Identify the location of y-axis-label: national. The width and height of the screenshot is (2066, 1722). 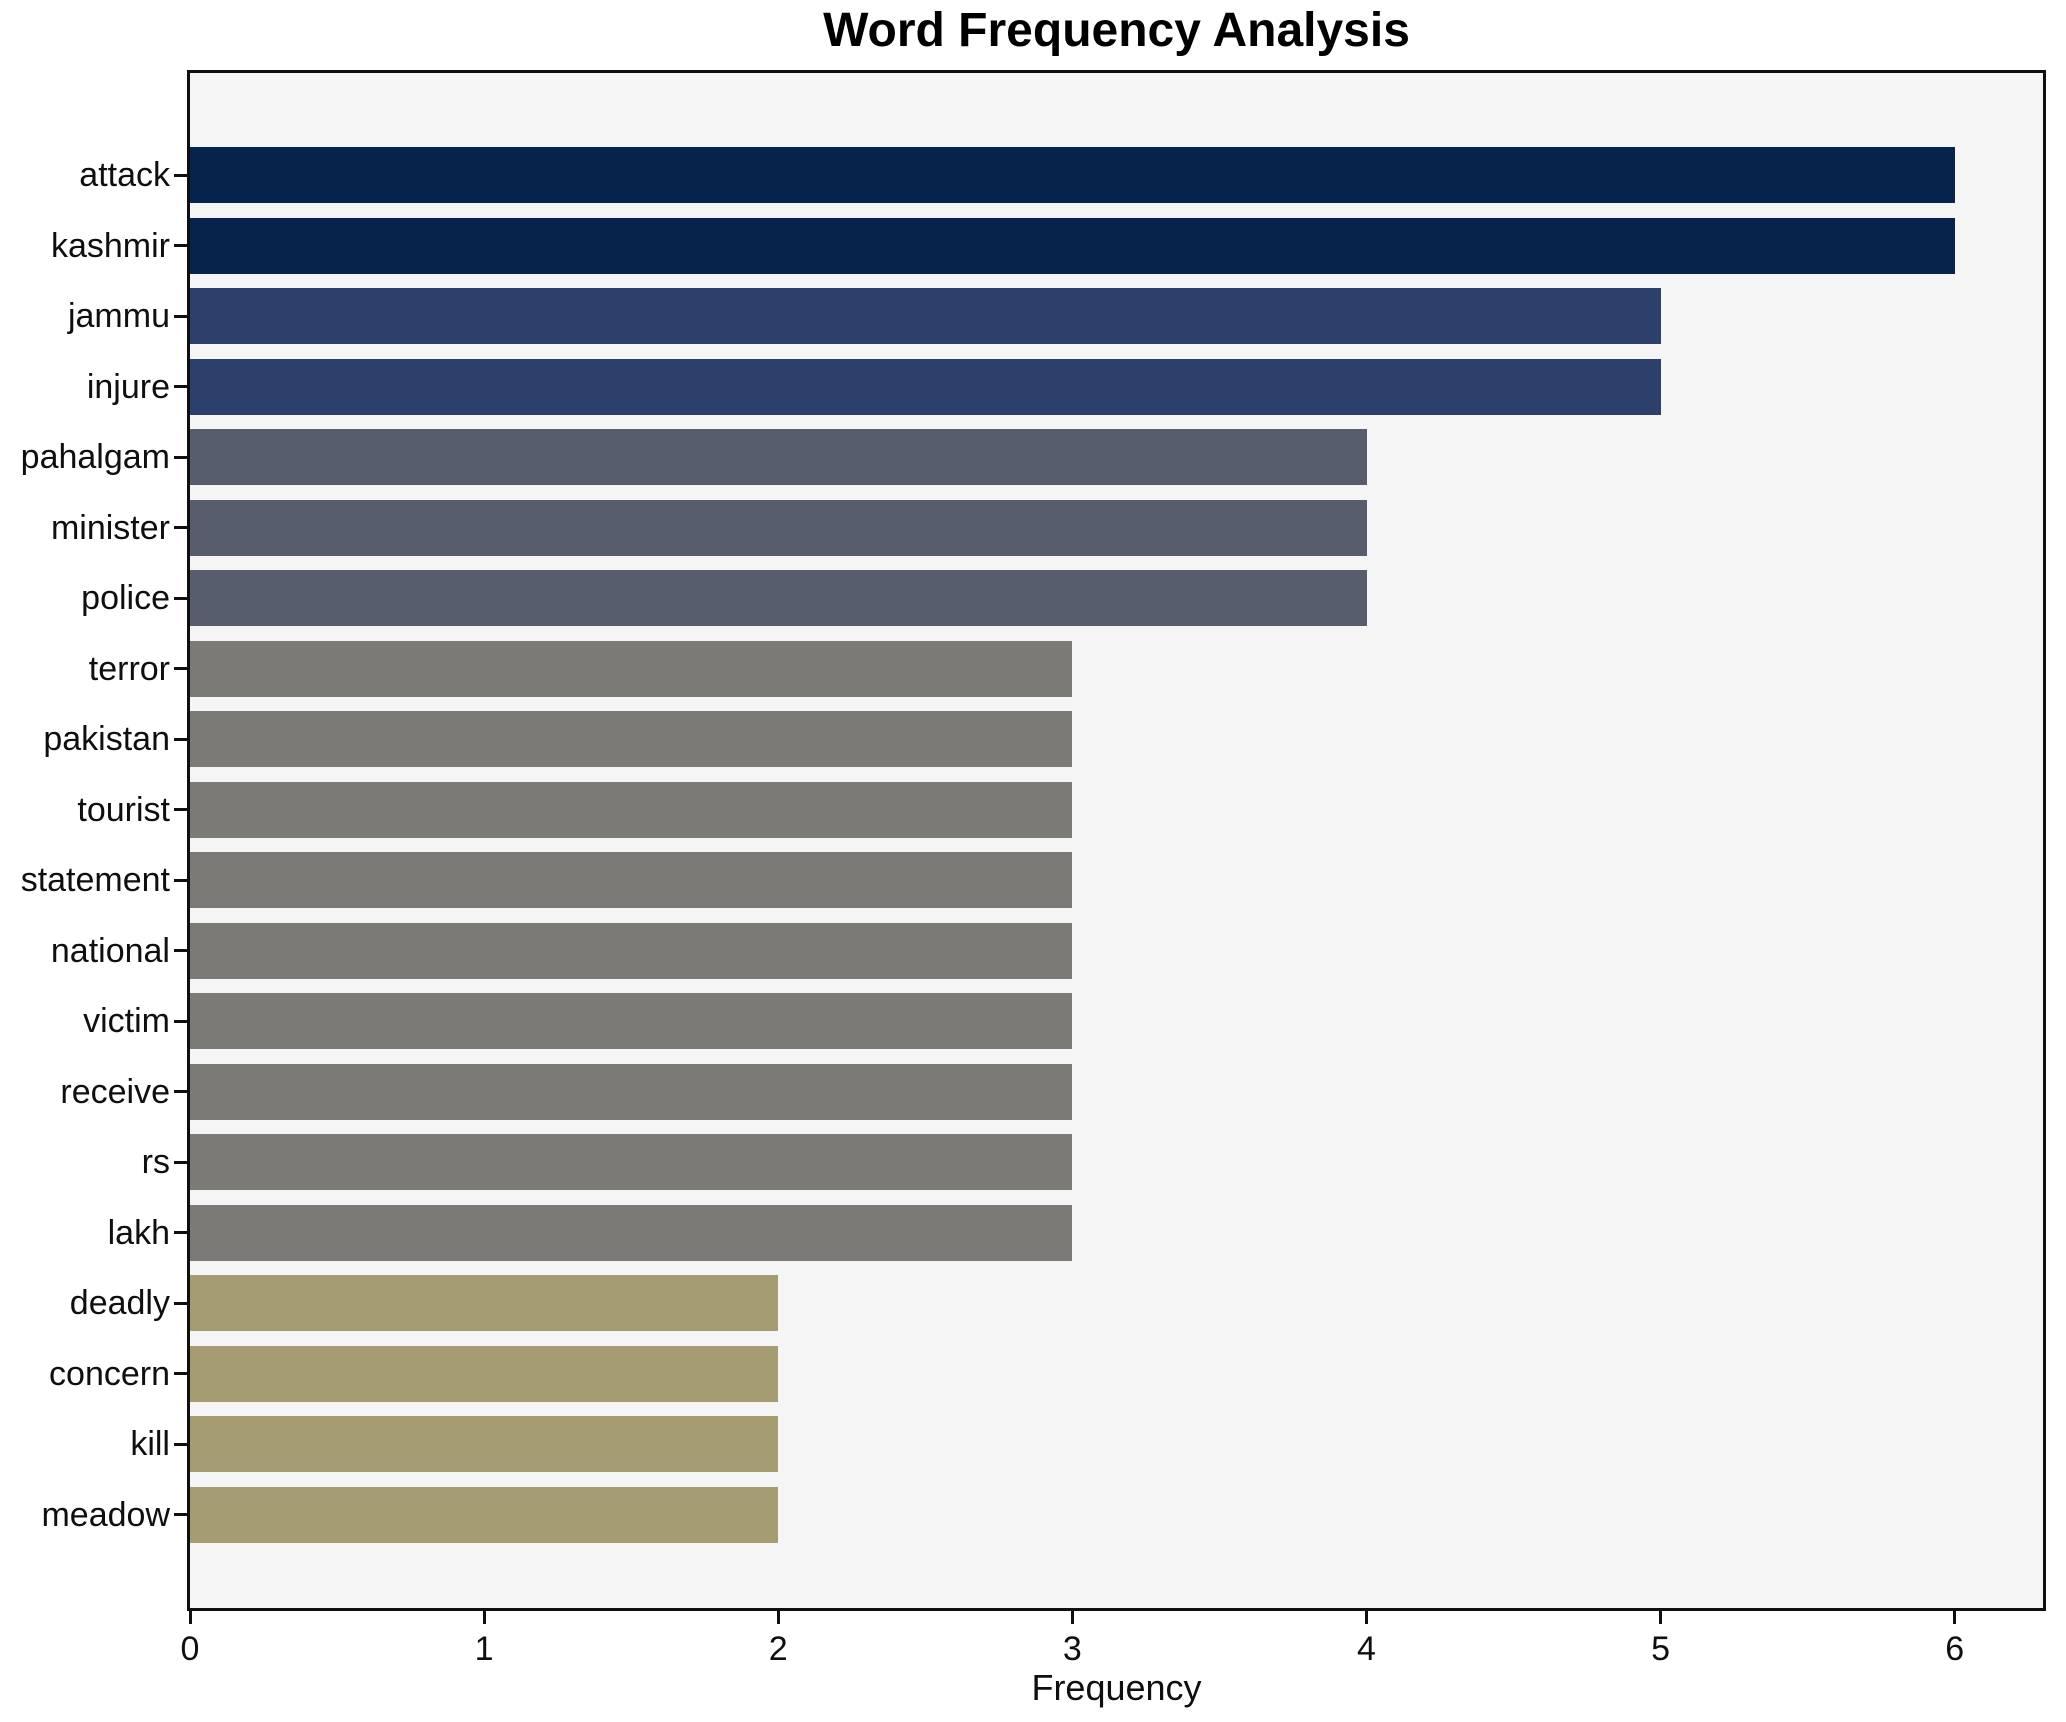
(110, 950).